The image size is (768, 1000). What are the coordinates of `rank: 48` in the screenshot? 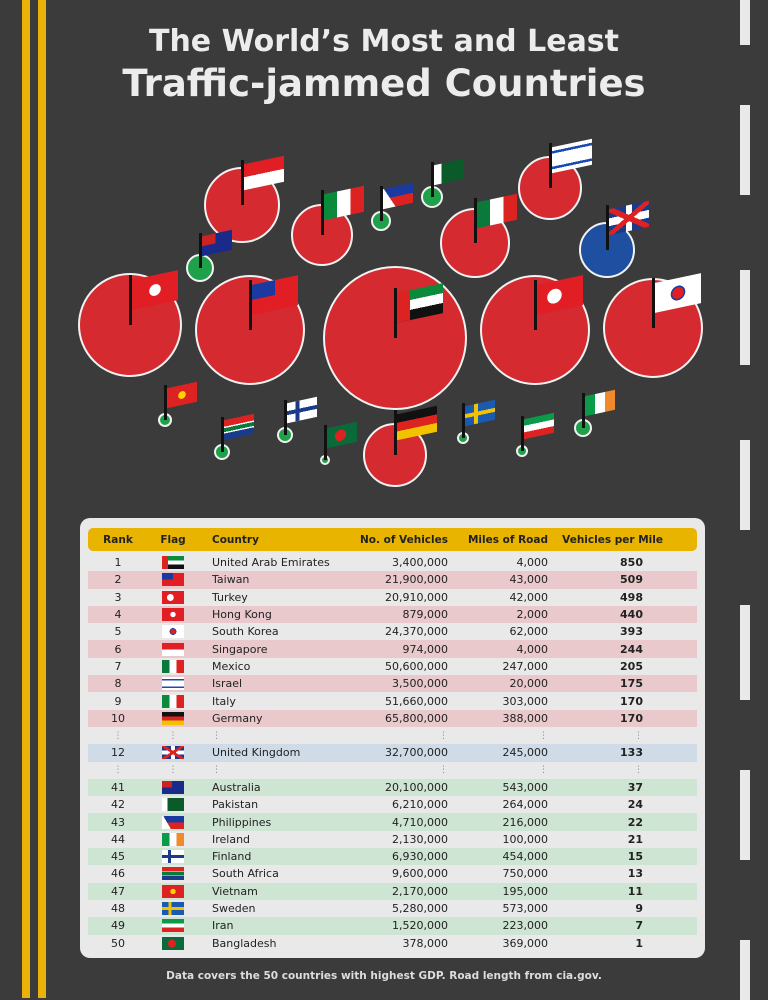 It's located at (118, 909).